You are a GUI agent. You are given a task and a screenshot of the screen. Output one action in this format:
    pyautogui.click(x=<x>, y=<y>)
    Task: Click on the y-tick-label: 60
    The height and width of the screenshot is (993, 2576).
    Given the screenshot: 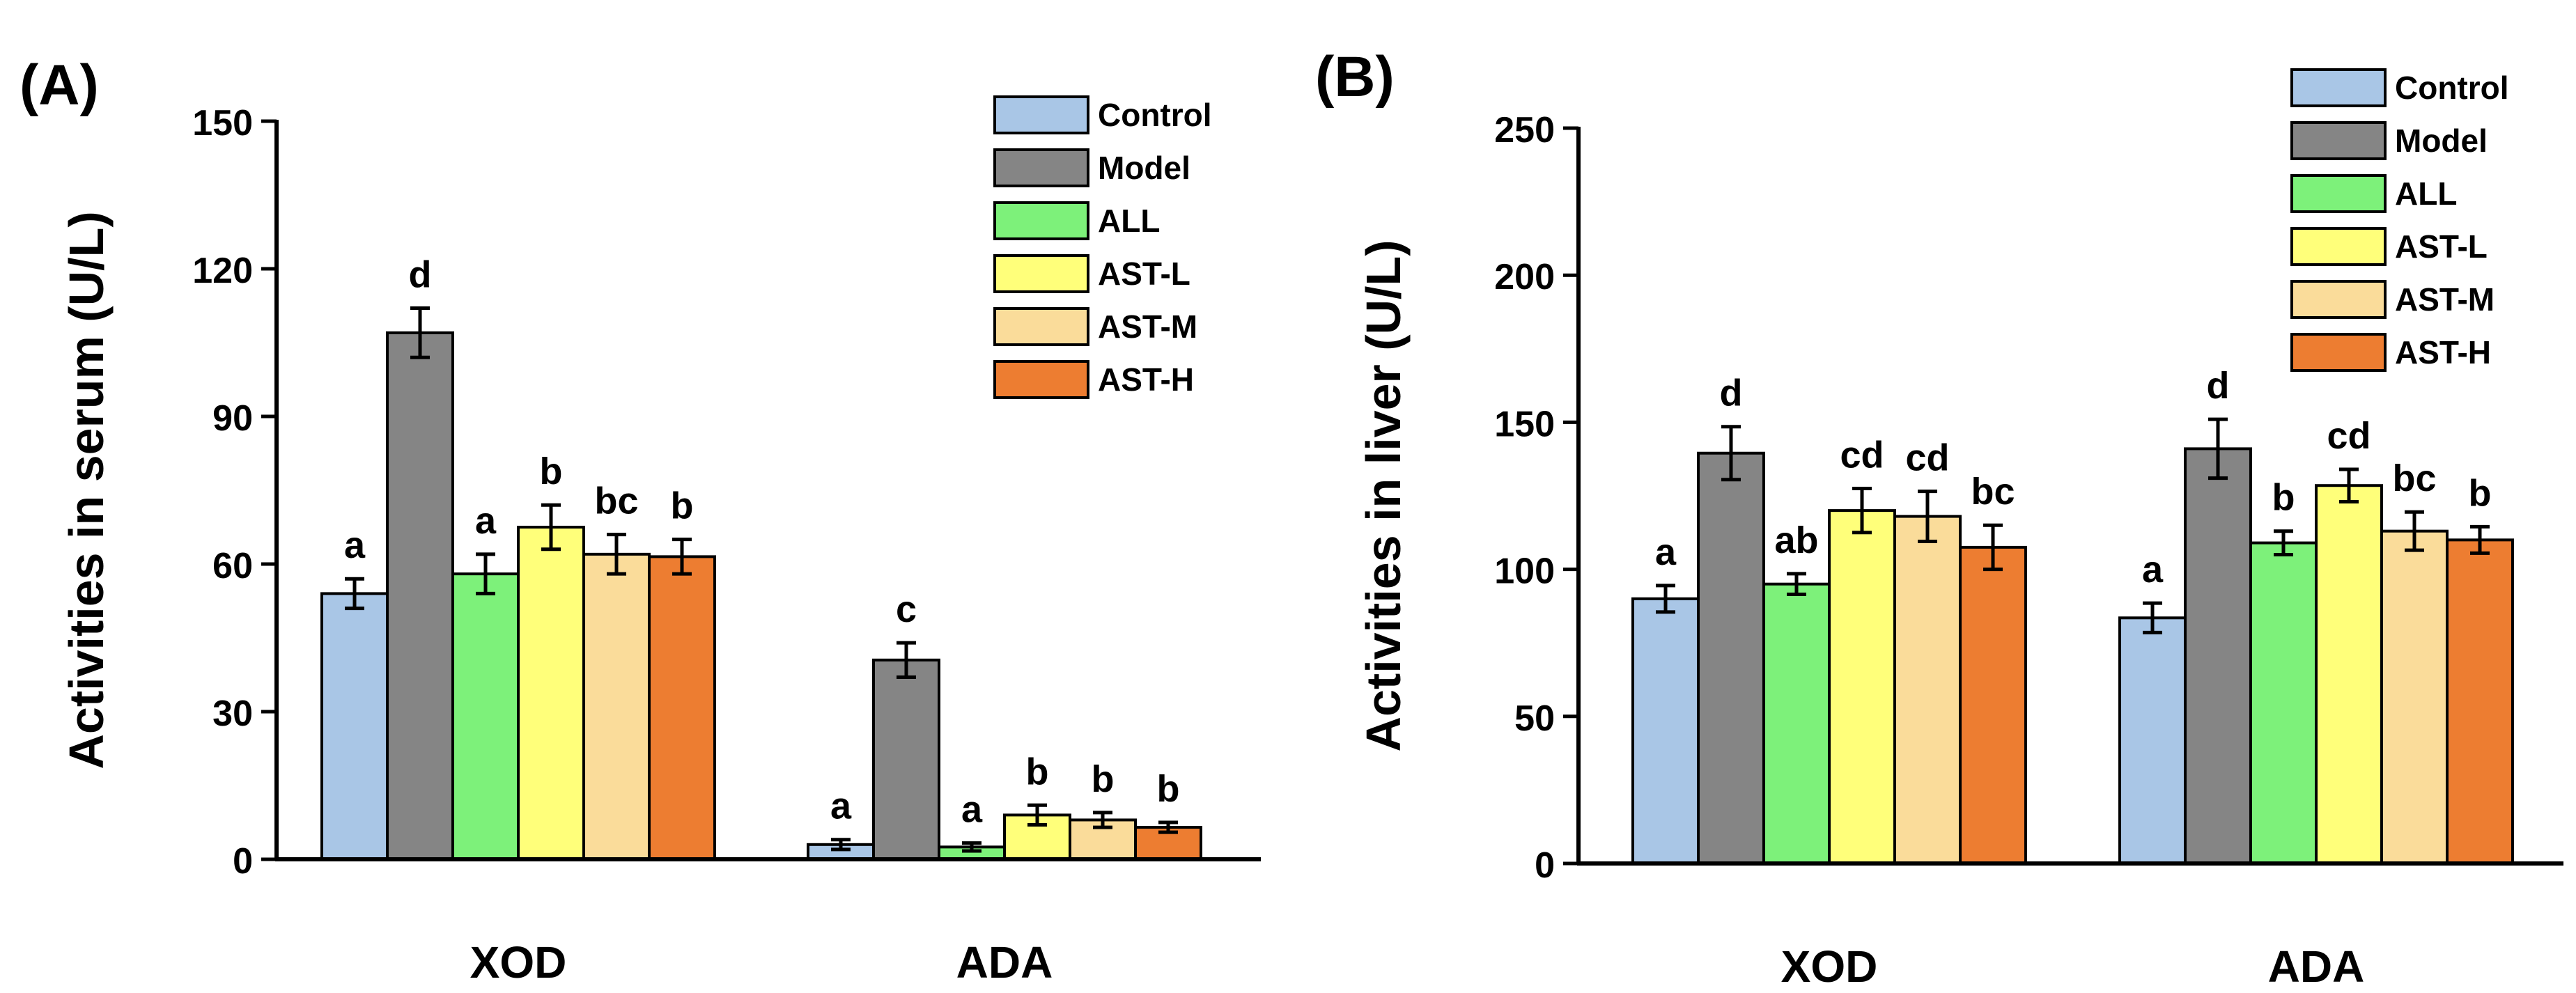 What is the action you would take?
    pyautogui.click(x=232, y=566)
    